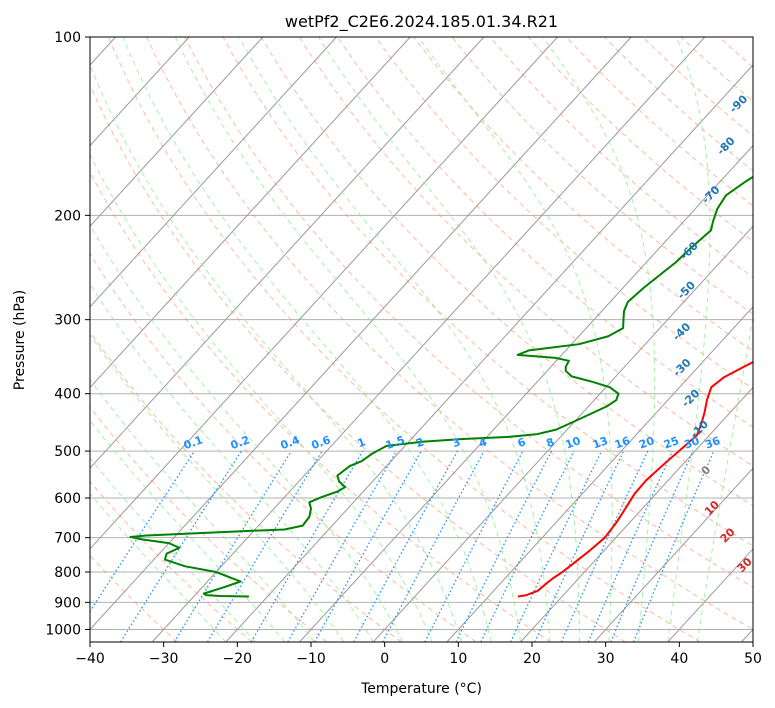 The image size is (775, 708). Describe the element at coordinates (573, 443) in the screenshot. I see `mixing-ratio-label: 10` at that location.